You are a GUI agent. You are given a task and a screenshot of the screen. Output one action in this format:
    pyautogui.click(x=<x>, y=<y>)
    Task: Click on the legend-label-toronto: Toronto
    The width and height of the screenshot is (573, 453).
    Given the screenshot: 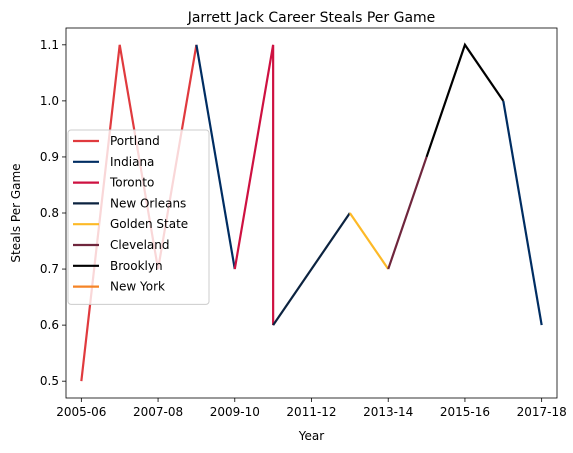 What is the action you would take?
    pyautogui.click(x=131, y=183)
    